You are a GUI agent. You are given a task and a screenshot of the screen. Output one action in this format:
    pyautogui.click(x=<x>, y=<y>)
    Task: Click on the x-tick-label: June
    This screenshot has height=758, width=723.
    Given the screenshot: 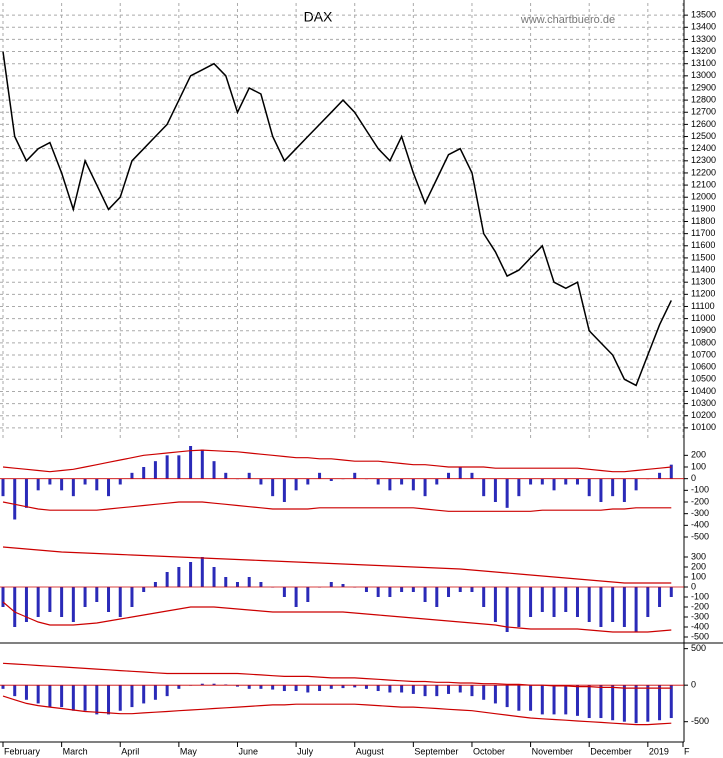 What is the action you would take?
    pyautogui.click(x=248, y=751)
    